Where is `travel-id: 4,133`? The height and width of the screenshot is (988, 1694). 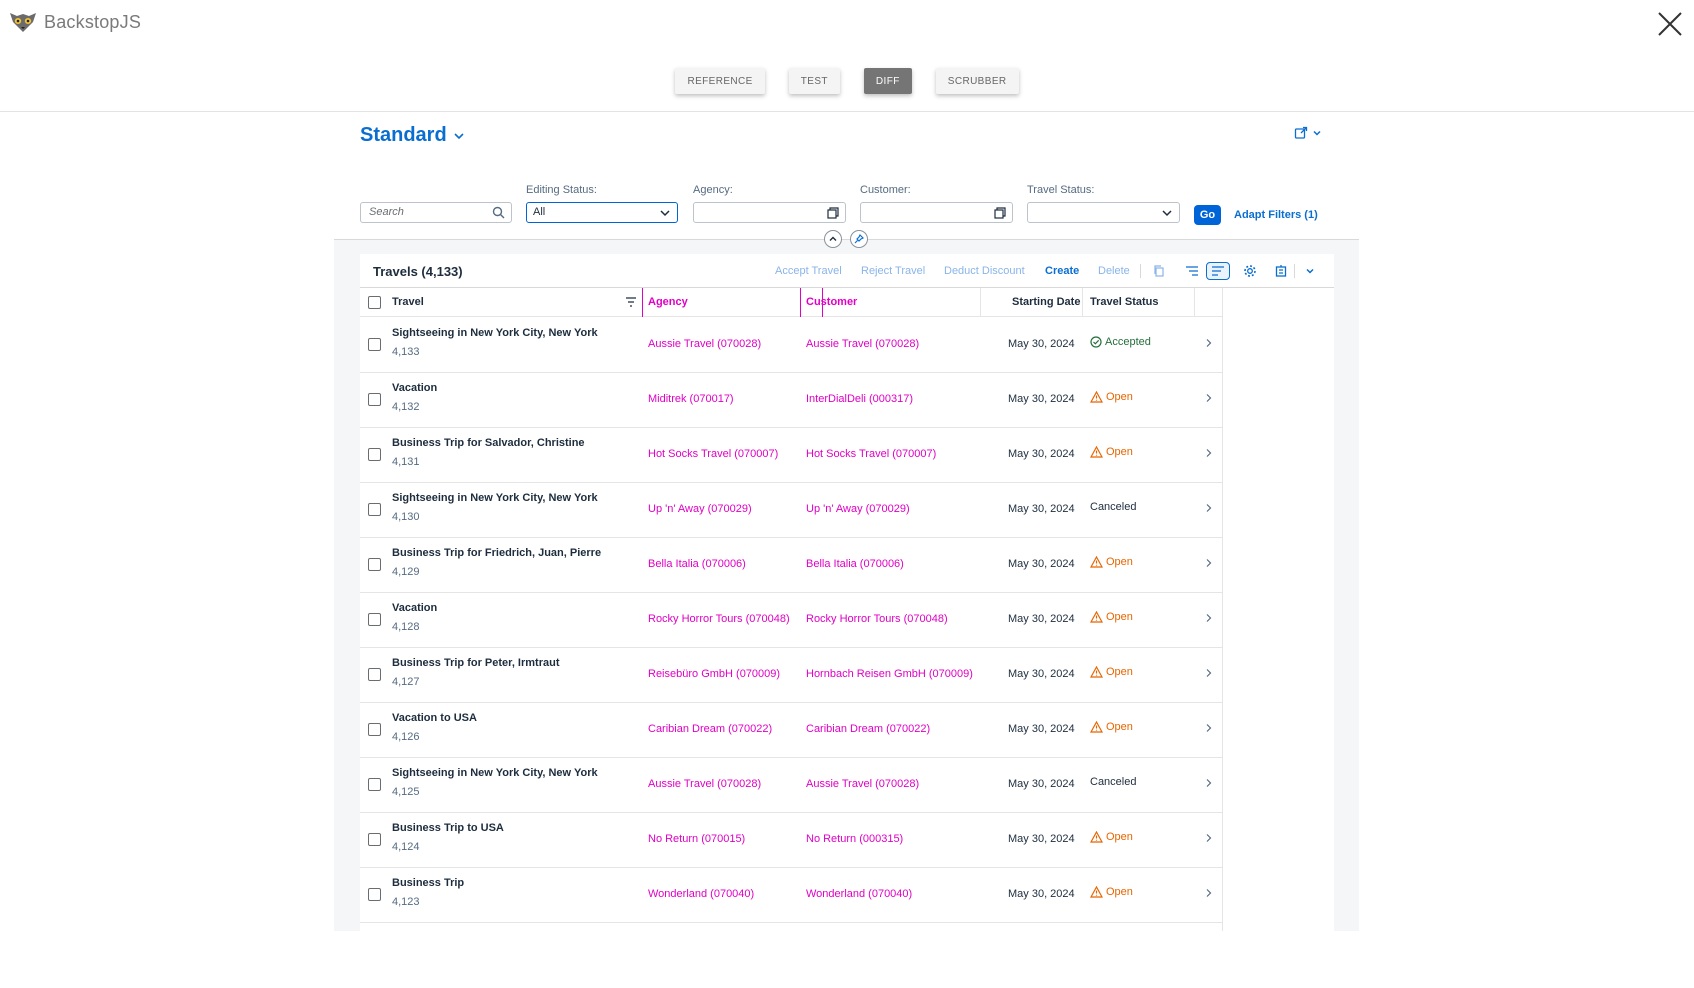
travel-id: 4,133 is located at coordinates (406, 352).